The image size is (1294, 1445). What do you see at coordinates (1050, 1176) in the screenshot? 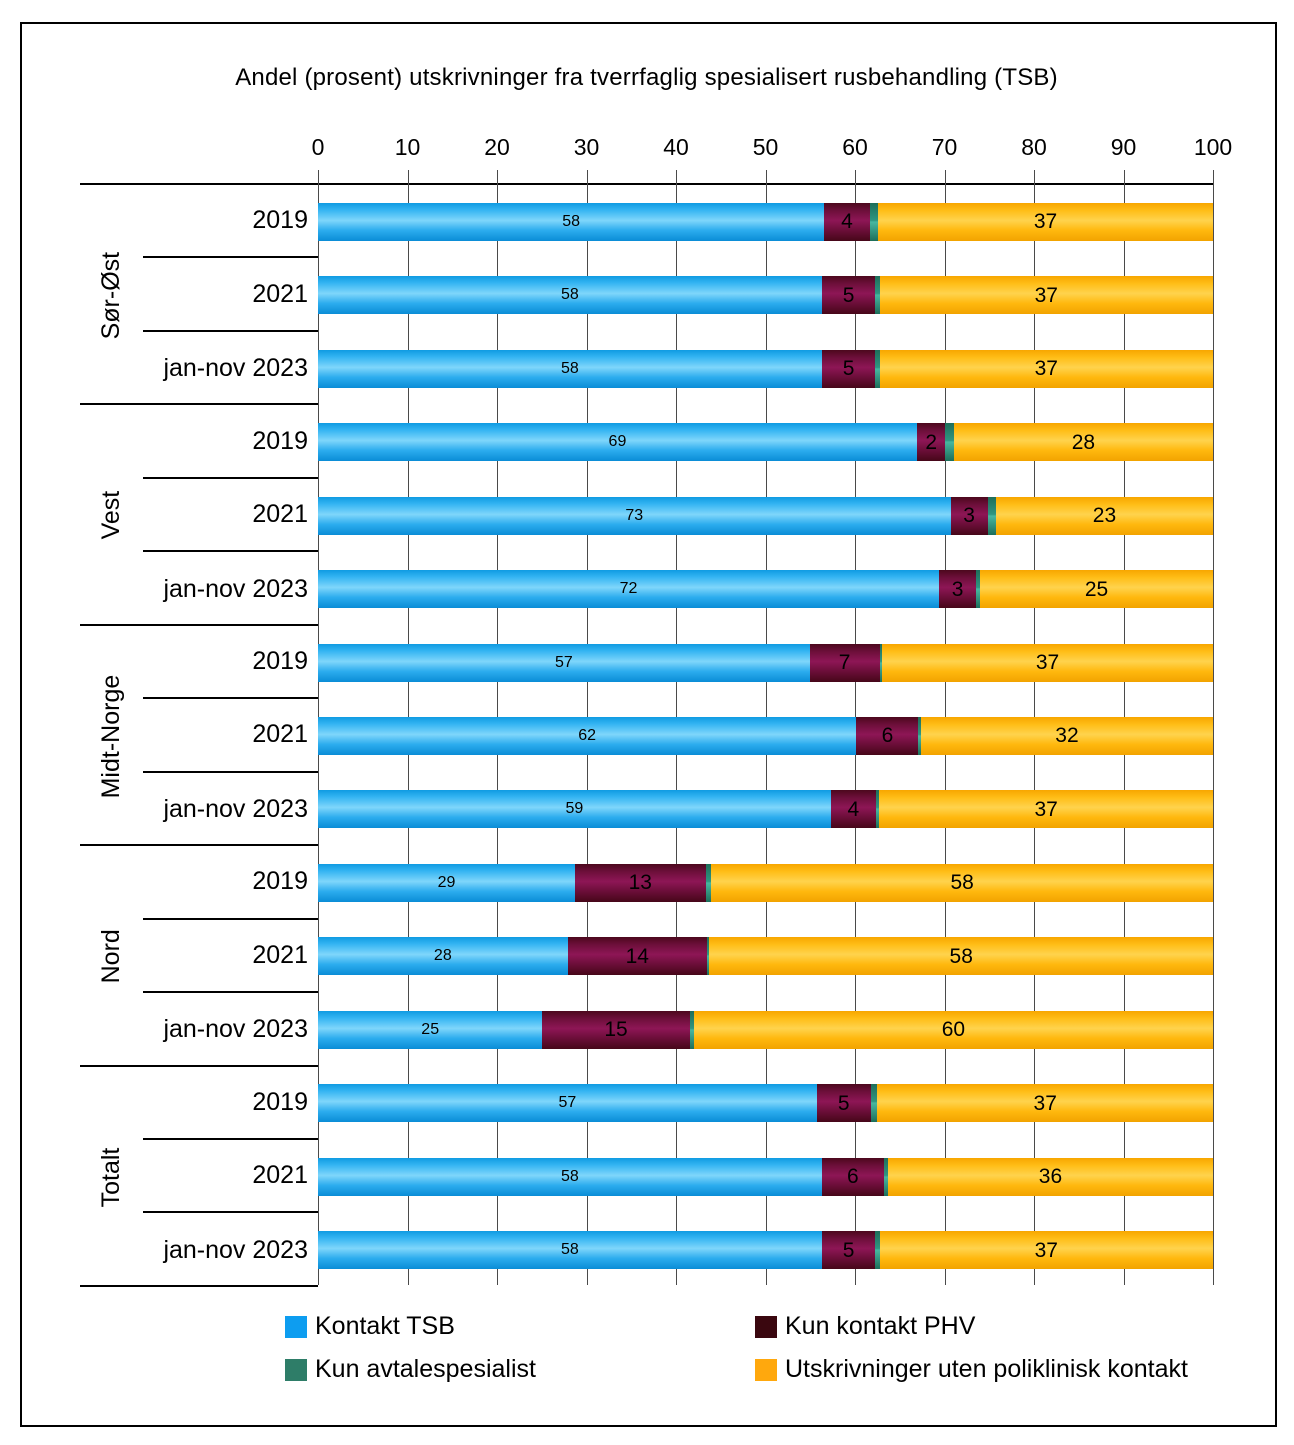
I see `bar-segment: 36` at bounding box center [1050, 1176].